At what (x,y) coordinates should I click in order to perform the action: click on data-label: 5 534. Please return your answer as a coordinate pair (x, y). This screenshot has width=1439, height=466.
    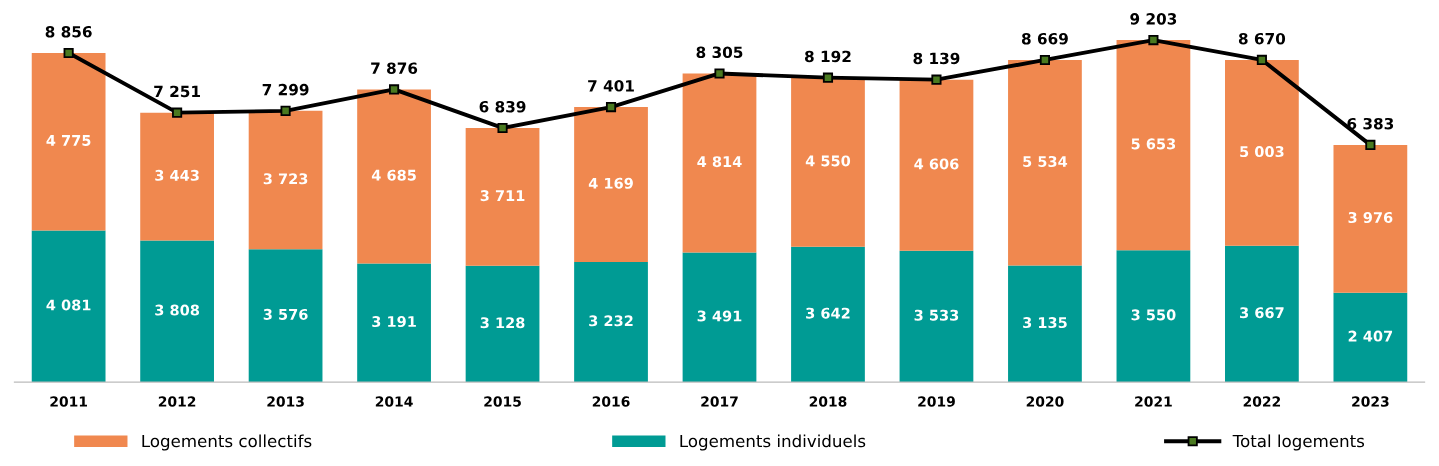
    Looking at the image, I should click on (1045, 161).